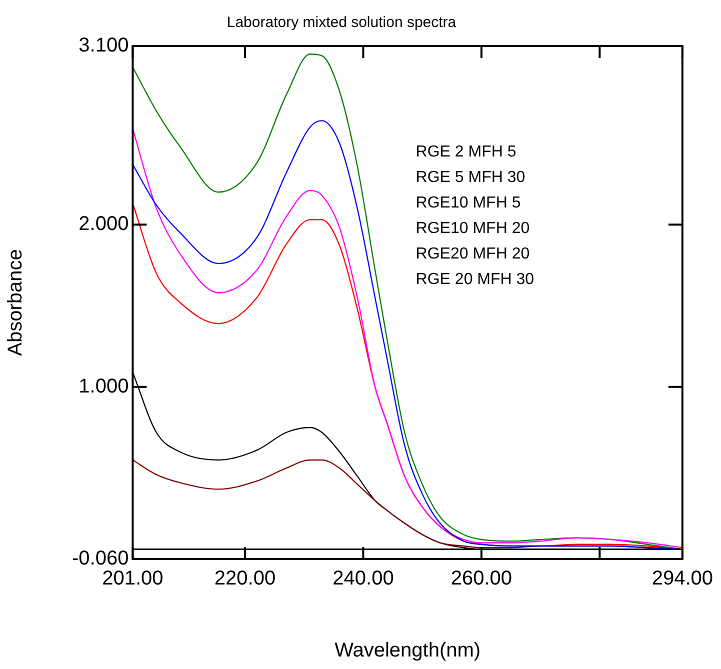 The height and width of the screenshot is (669, 721). What do you see at coordinates (407, 651) in the screenshot?
I see `x-axis-title: Wavelength(nm)` at bounding box center [407, 651].